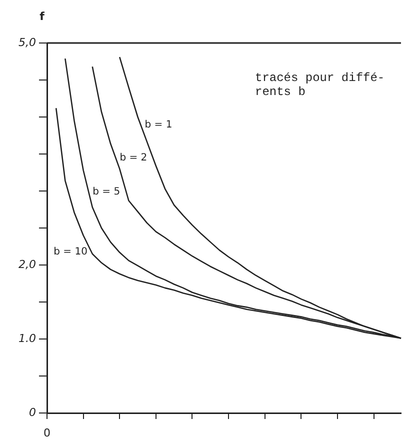 This screenshot has width=409, height=443. I want to click on y-tick-label: 0, so click(32, 412).